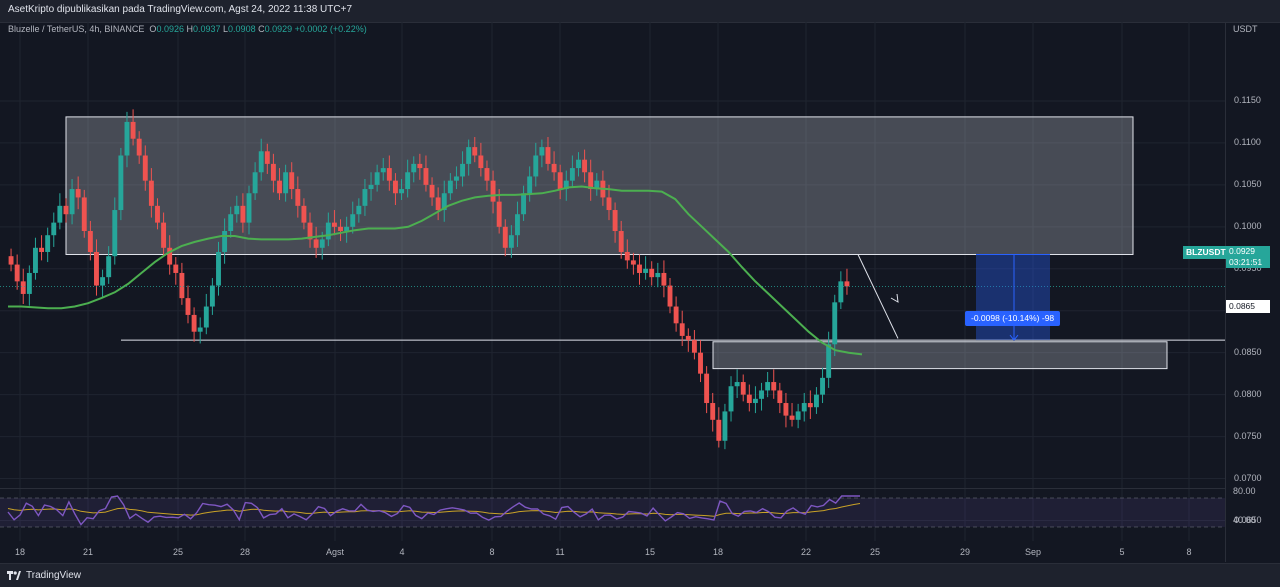 The width and height of the screenshot is (1280, 587). I want to click on time-tick: 8, so click(1189, 552).